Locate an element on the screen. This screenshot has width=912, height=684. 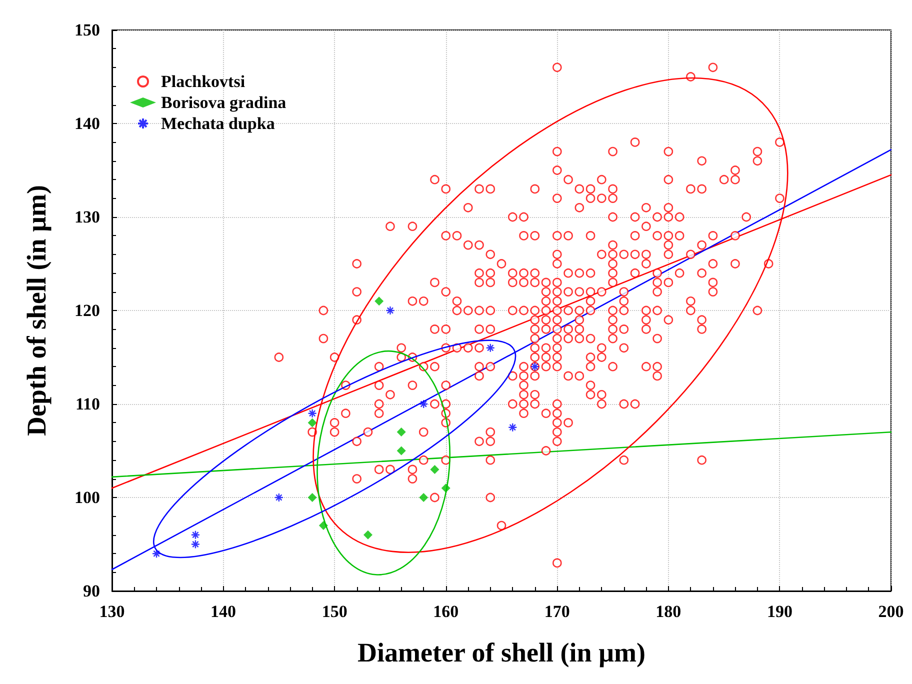
x-tick-label: 190 is located at coordinates (779, 611).